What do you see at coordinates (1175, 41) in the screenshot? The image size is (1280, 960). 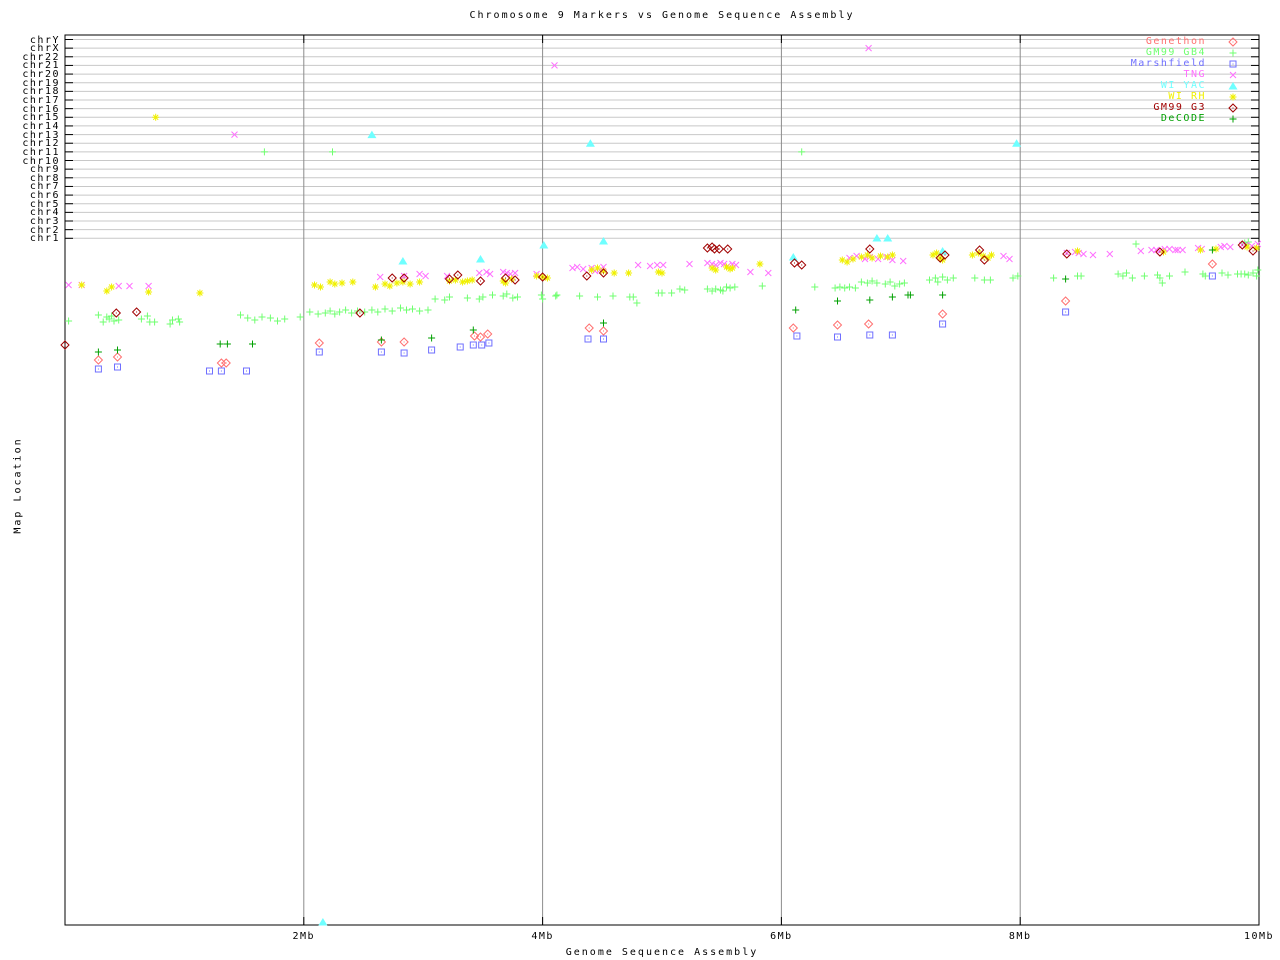 I see `legend-label: Genethon` at bounding box center [1175, 41].